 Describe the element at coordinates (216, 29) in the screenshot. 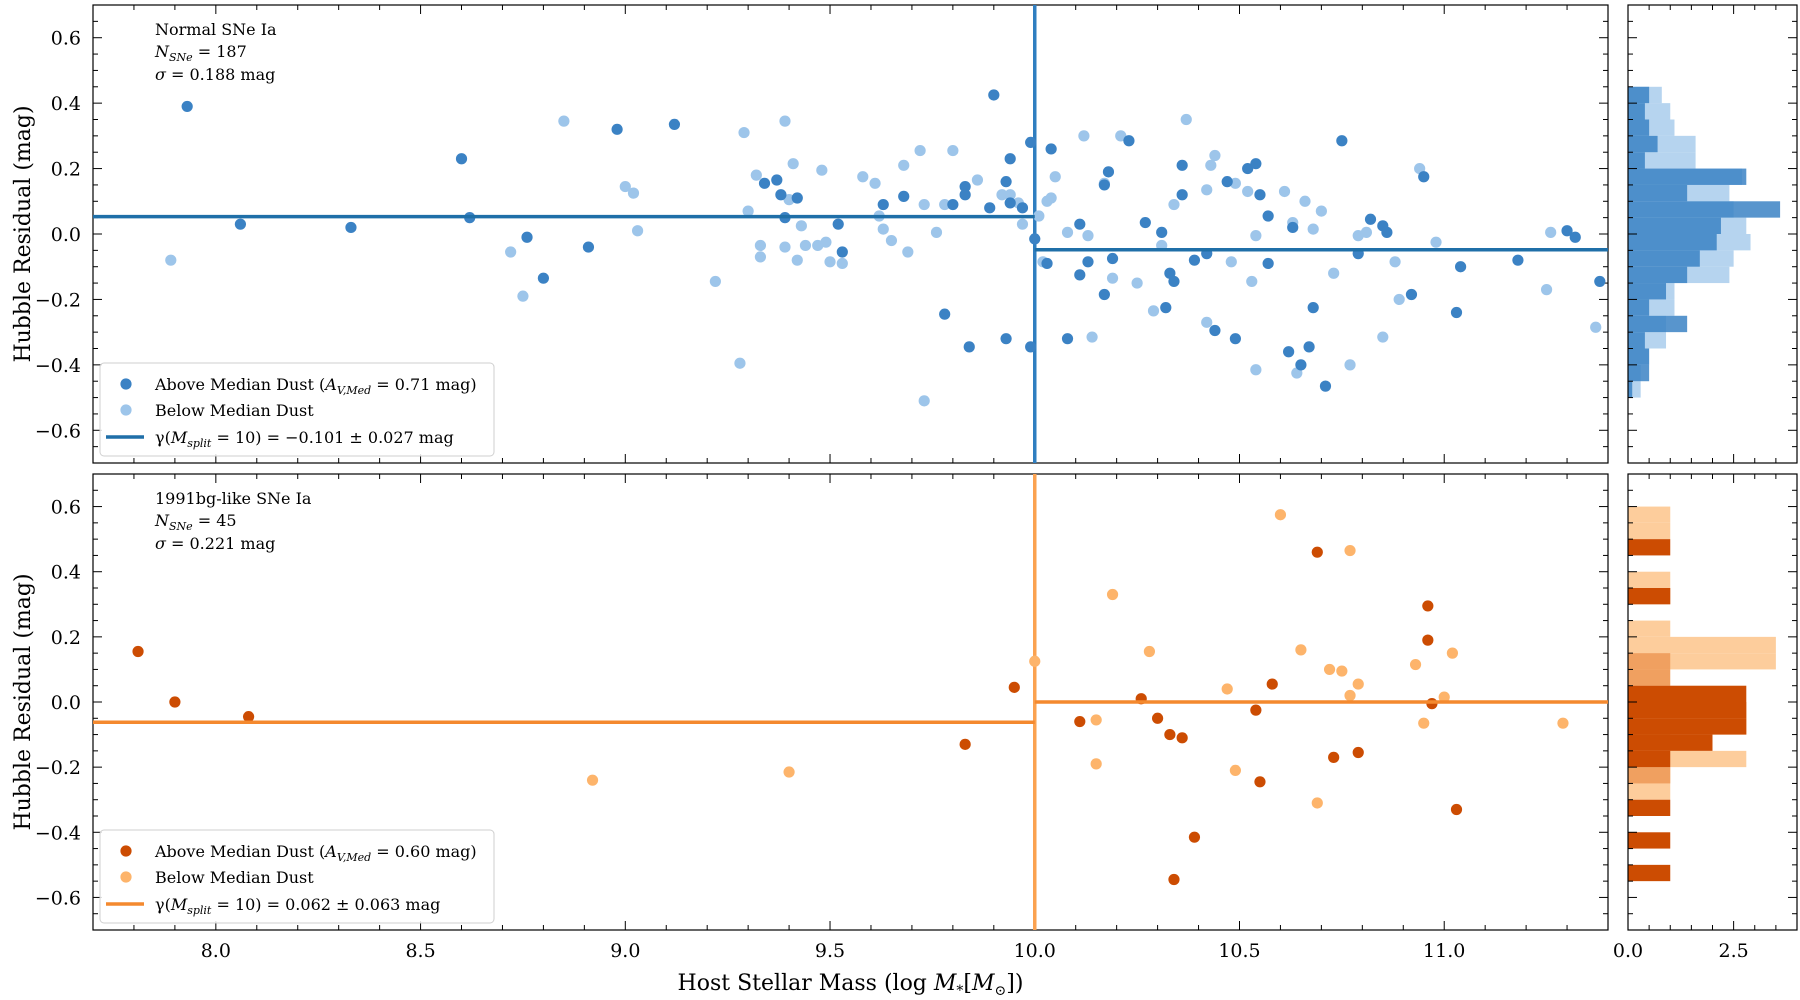

I see `top-annotation-title: Normal SNe Ia` at that location.